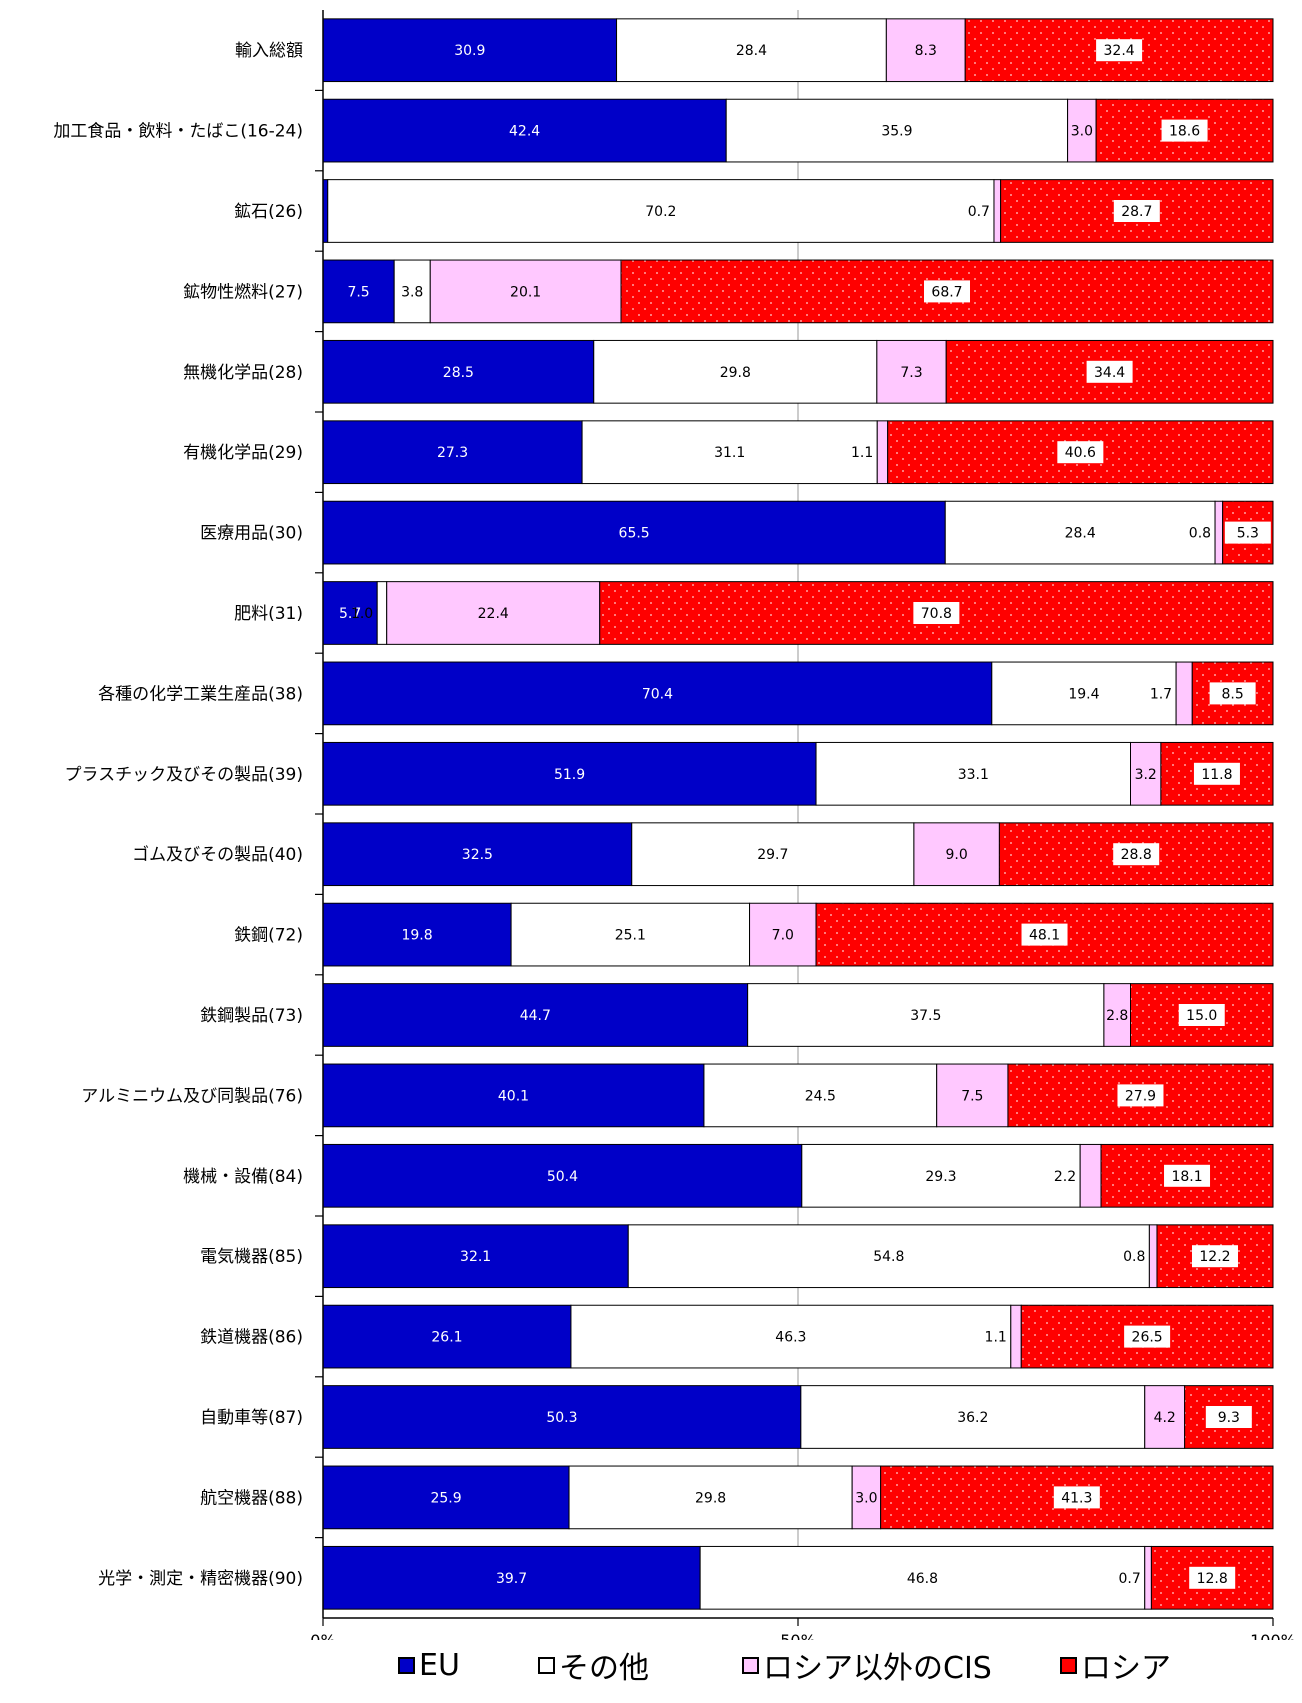  I want to click on value-label-eu: 51.9, so click(569, 775).